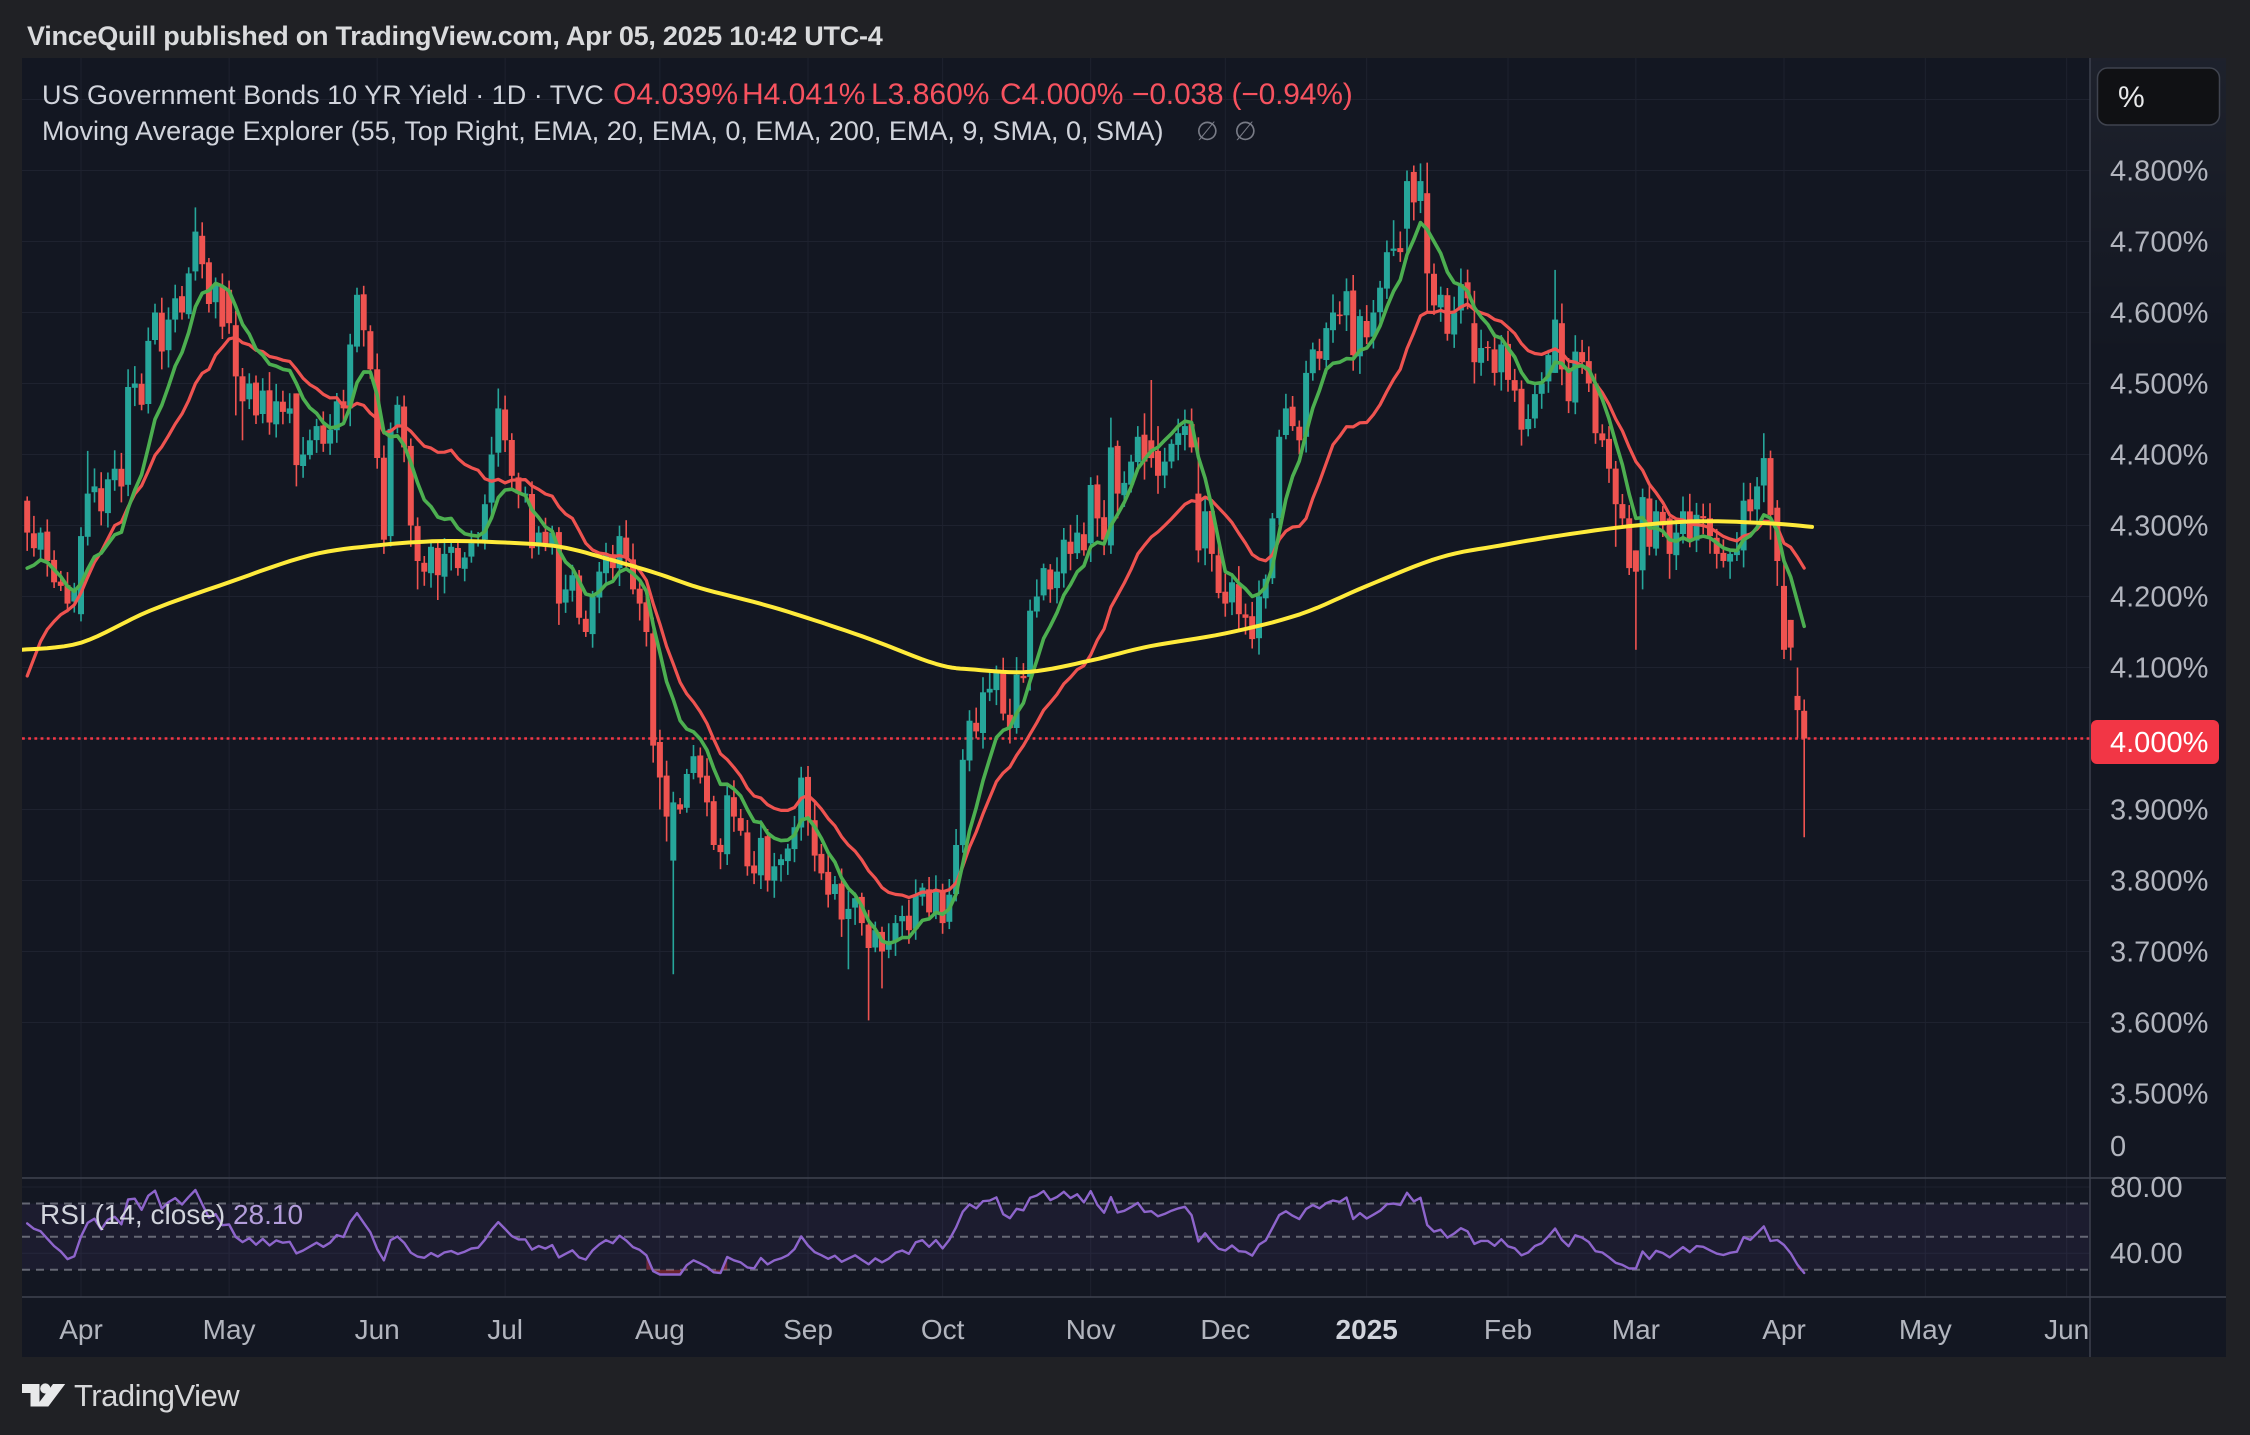  What do you see at coordinates (1091, 1329) in the screenshot?
I see `svg-text: Nov` at bounding box center [1091, 1329].